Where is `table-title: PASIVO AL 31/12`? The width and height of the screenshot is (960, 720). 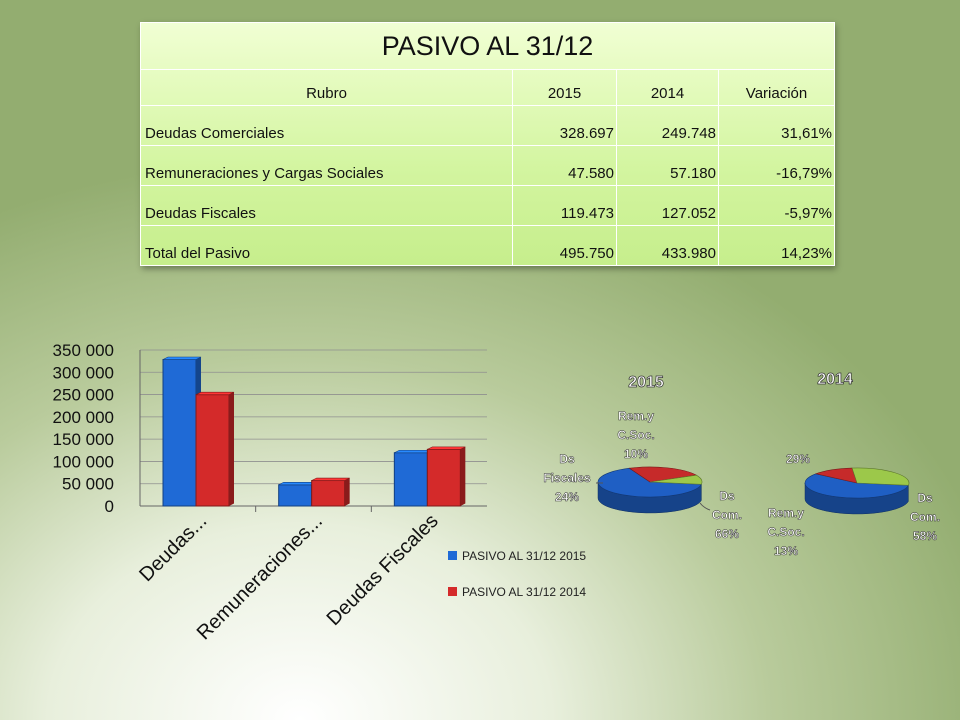 table-title: PASIVO AL 31/12 is located at coordinates (487, 46).